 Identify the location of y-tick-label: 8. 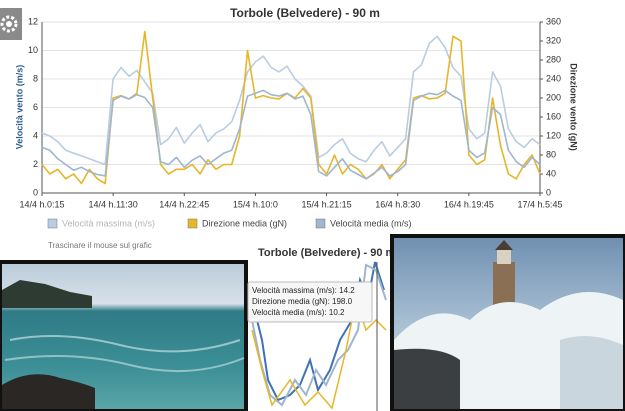
(35, 78).